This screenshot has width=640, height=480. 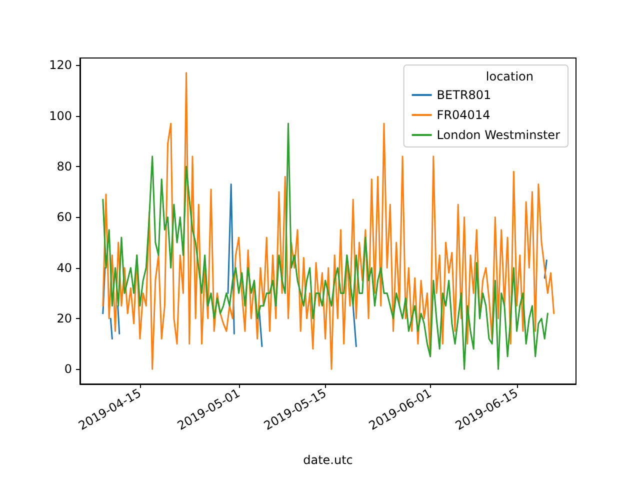 I want to click on x-axis-title: date.utc, so click(x=328, y=460).